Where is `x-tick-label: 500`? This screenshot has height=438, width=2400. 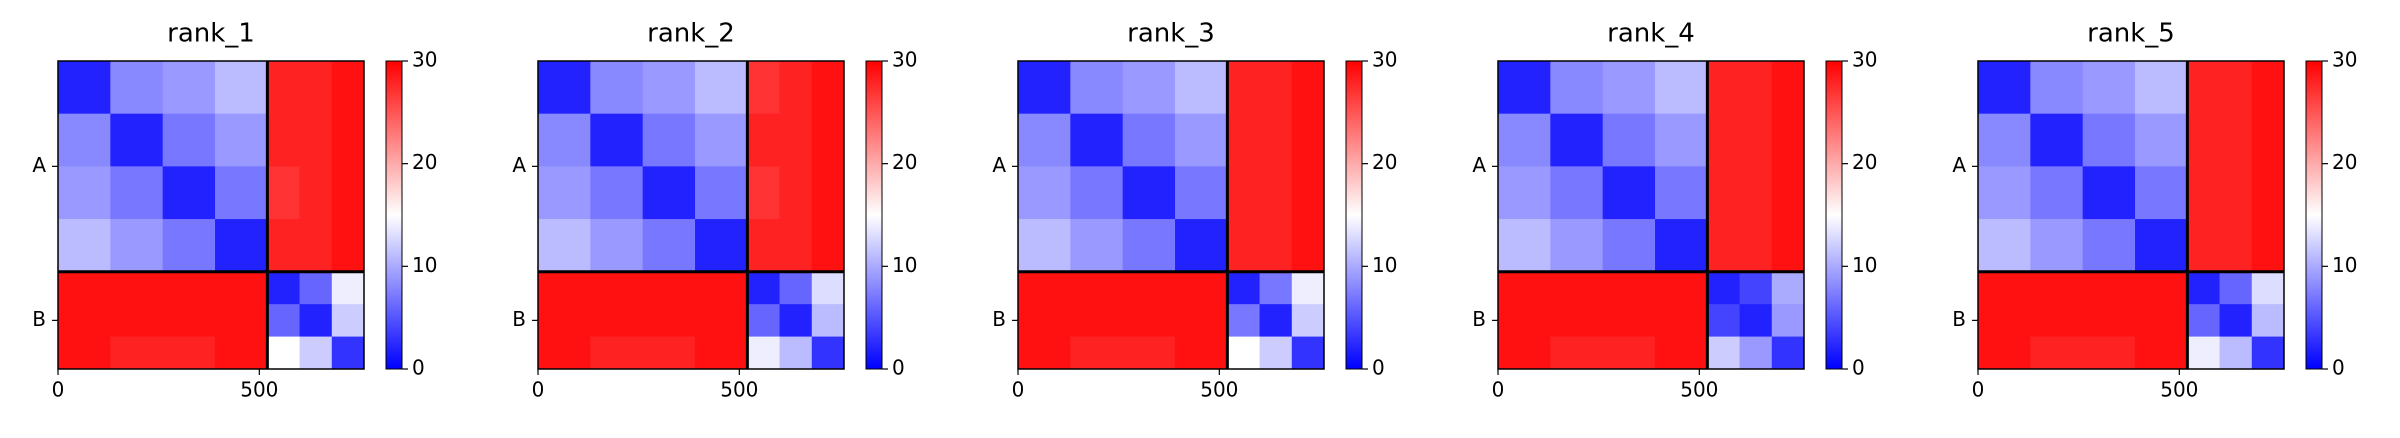
x-tick-label: 500 is located at coordinates (1699, 390).